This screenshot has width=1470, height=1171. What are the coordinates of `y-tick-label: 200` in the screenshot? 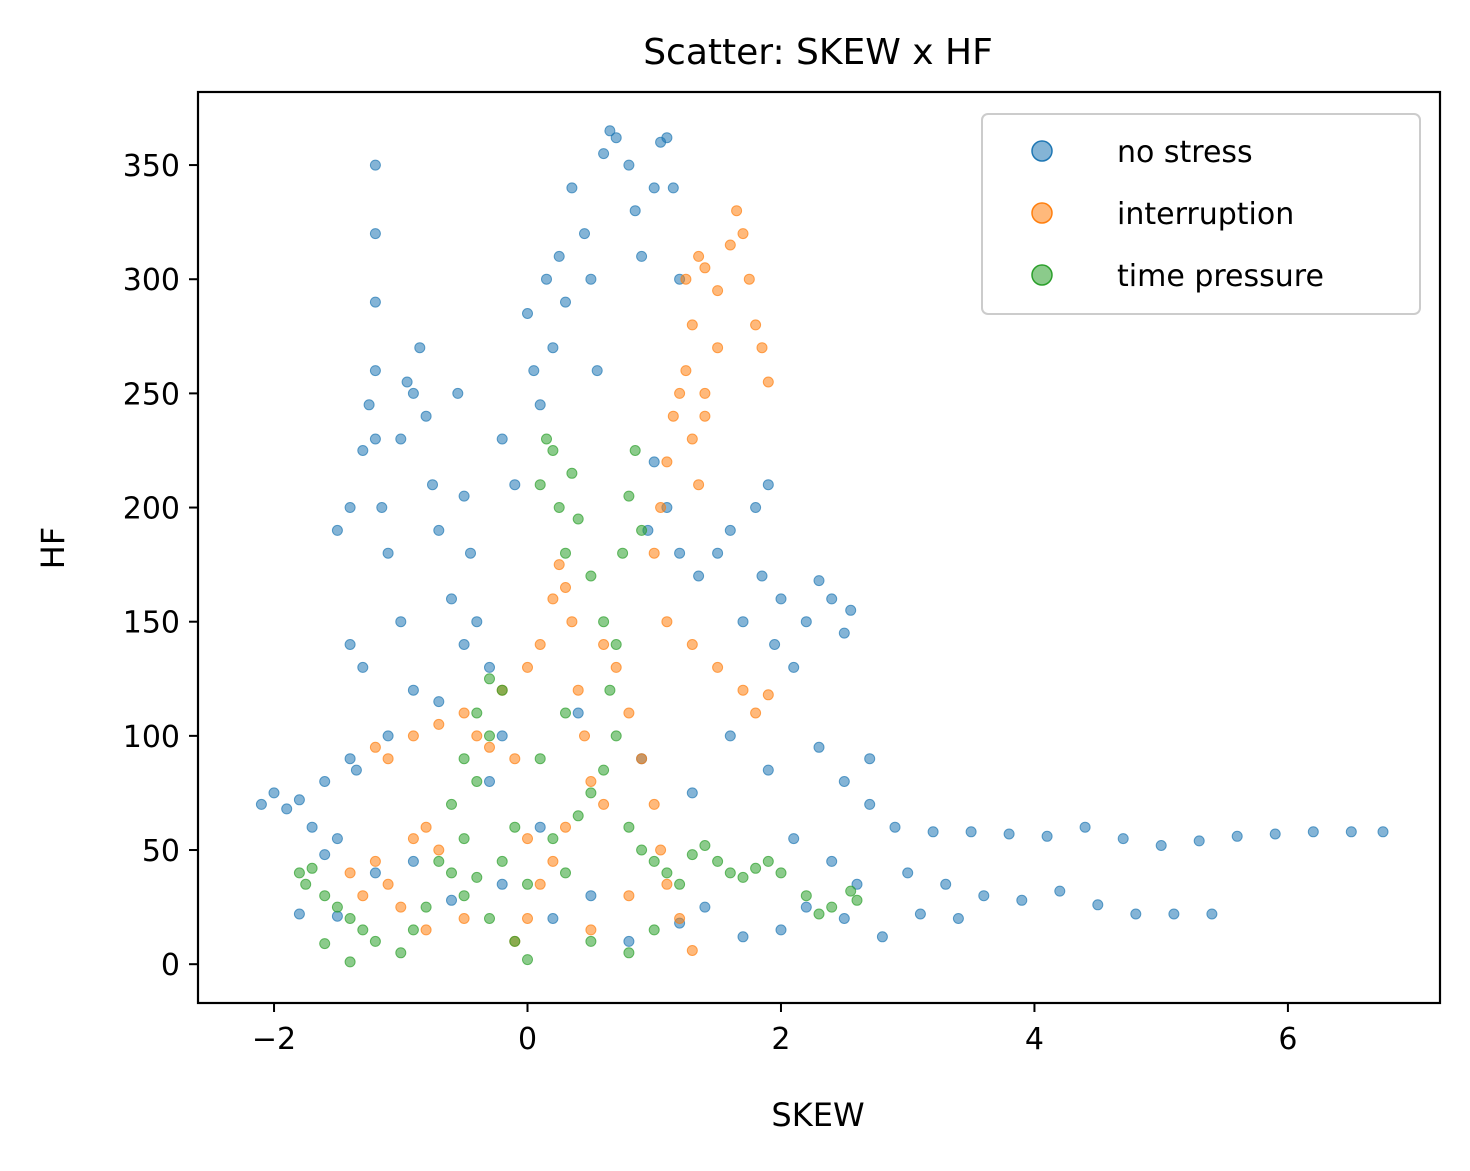 It's located at (151, 509).